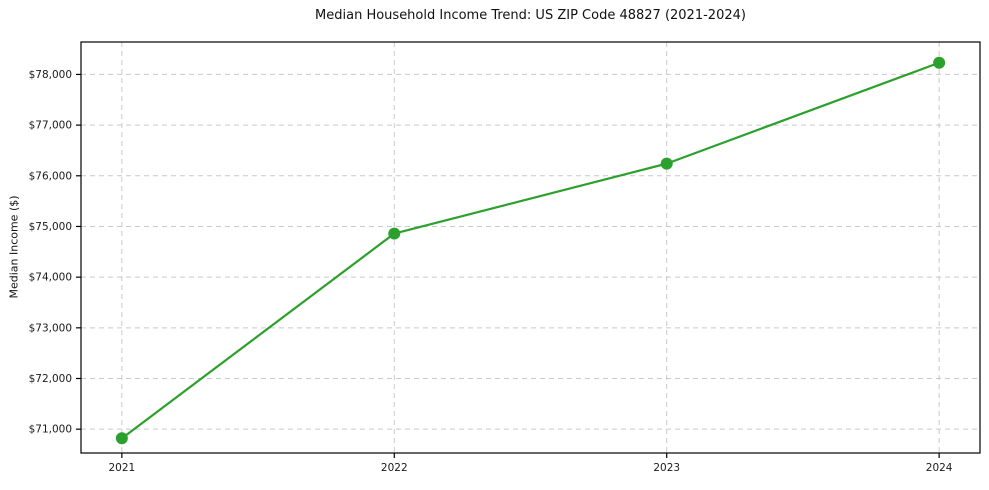 The width and height of the screenshot is (989, 490). I want to click on x-tick-label: 2024, so click(939, 468).